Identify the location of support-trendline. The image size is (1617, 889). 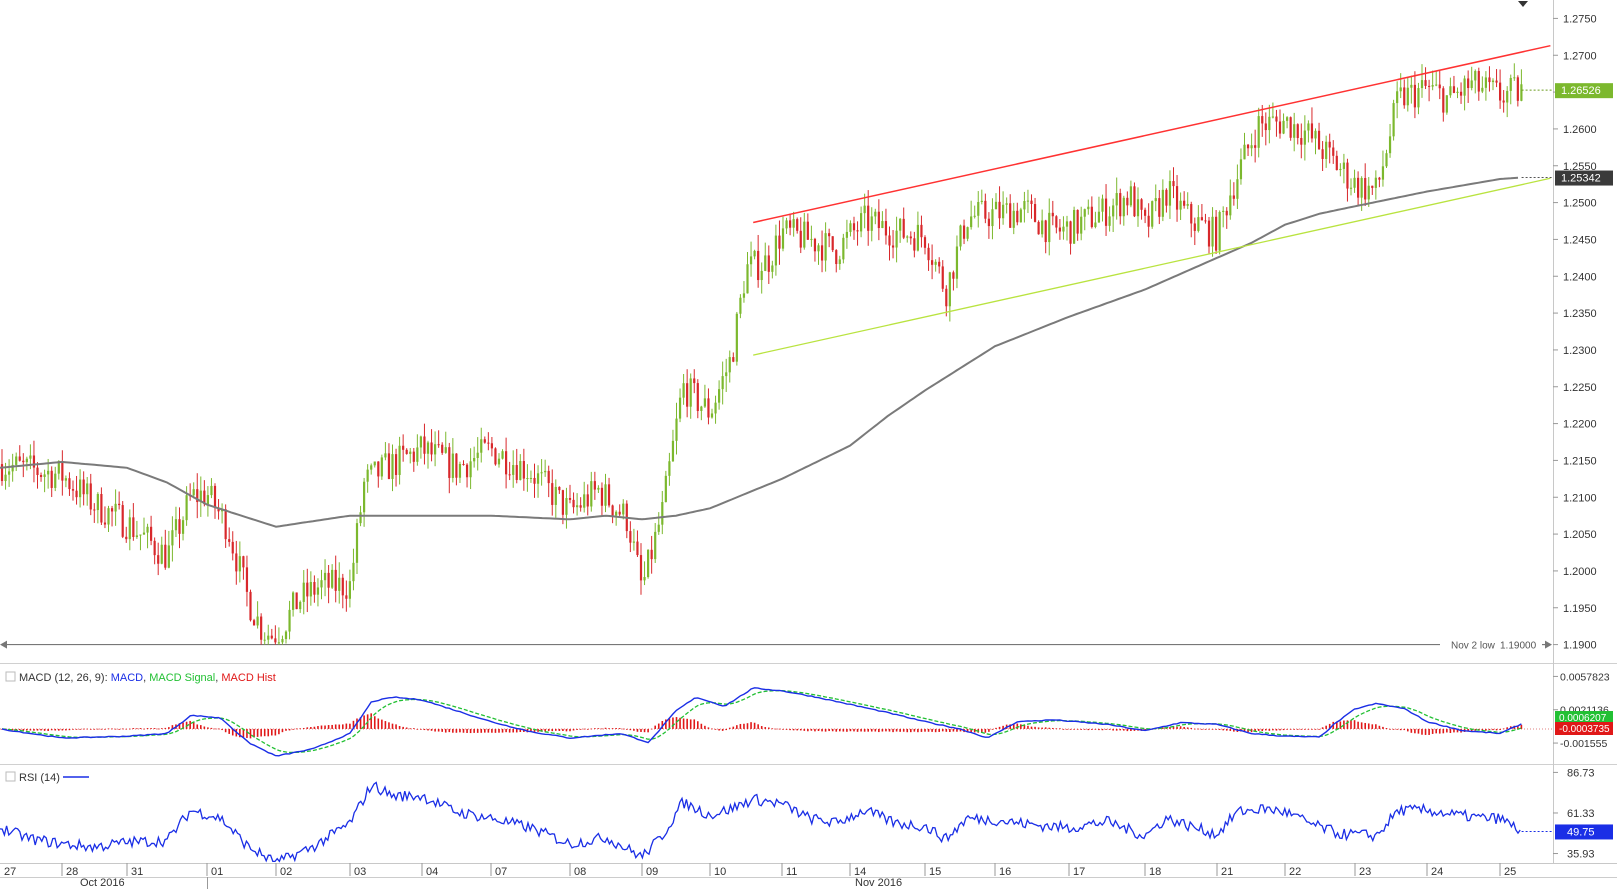
(1152, 266).